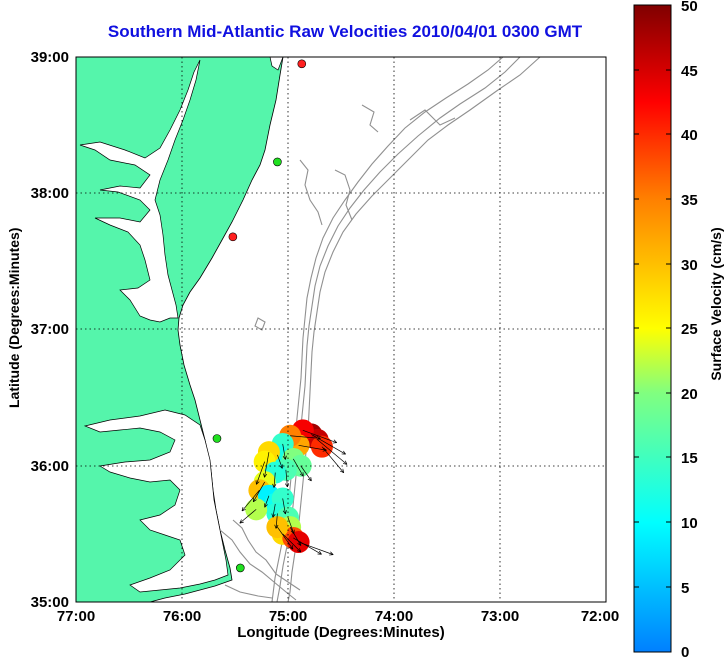 The image size is (724, 659). Describe the element at coordinates (338, 616) in the screenshot. I see `x-tick-labels: 77:00 76:00 75:00 74:00 73:00 72:00` at that location.